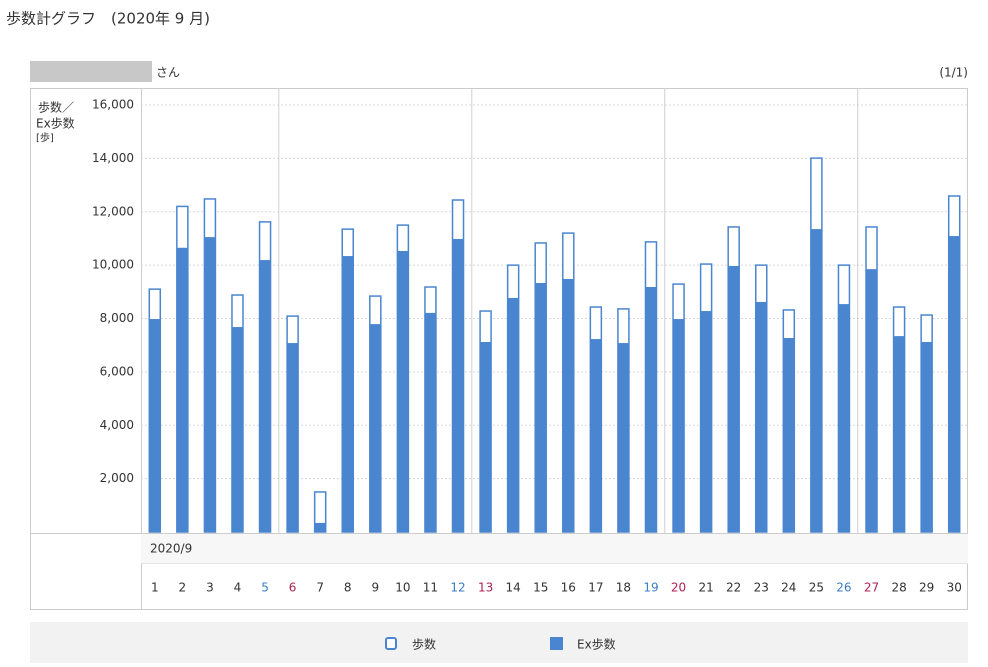 The height and width of the screenshot is (667, 988). What do you see at coordinates (678, 588) in the screenshot?
I see `x-tick-label: 20` at bounding box center [678, 588].